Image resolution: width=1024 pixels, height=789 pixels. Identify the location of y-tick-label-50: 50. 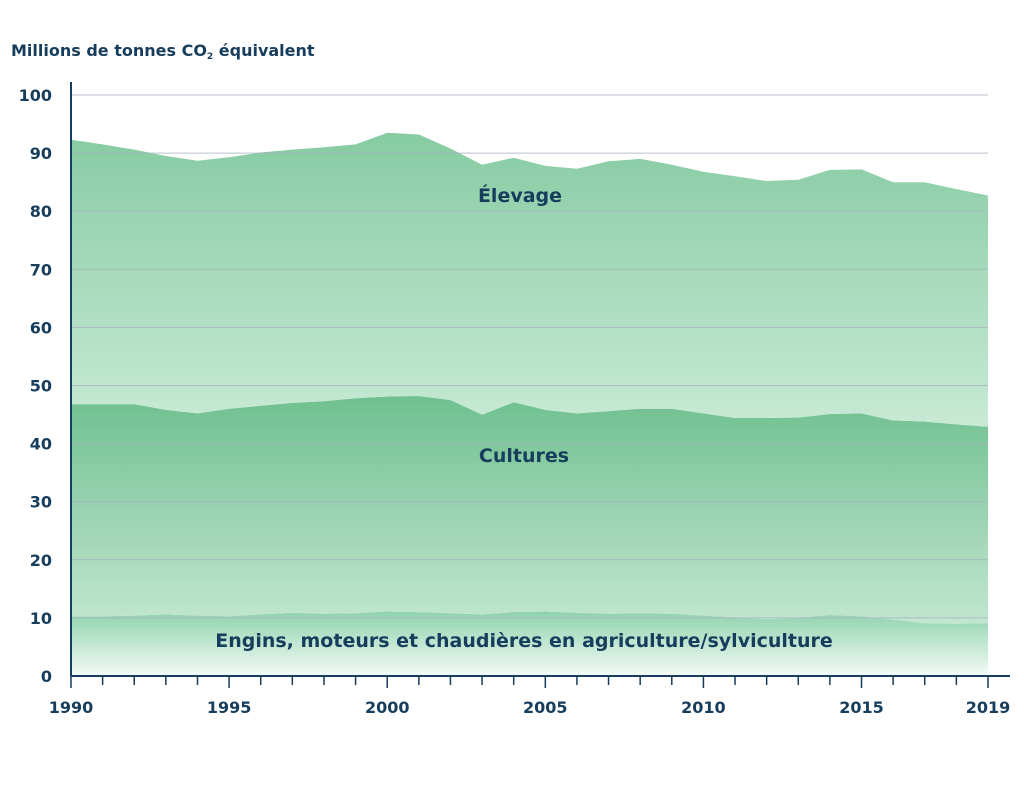
(41, 386).